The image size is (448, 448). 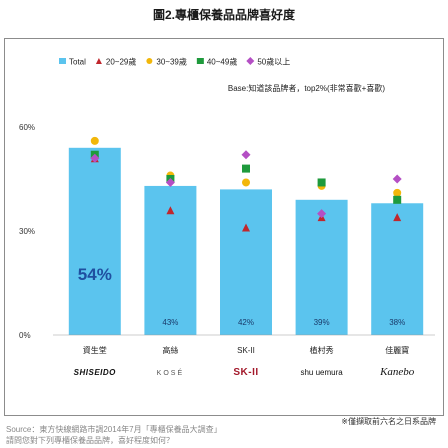 I want to click on figure-title: 圖2.專櫃保養品品牌喜好度, so click(x=223, y=15).